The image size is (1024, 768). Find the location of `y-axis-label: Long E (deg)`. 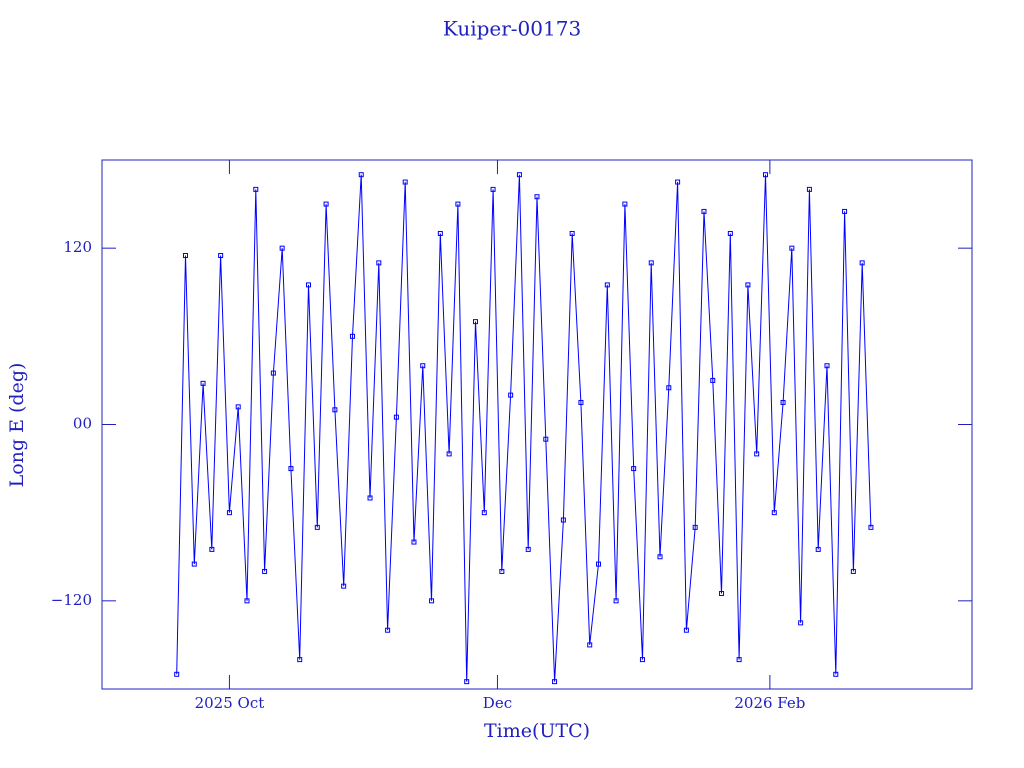

y-axis-label: Long E (deg) is located at coordinates (17, 425).